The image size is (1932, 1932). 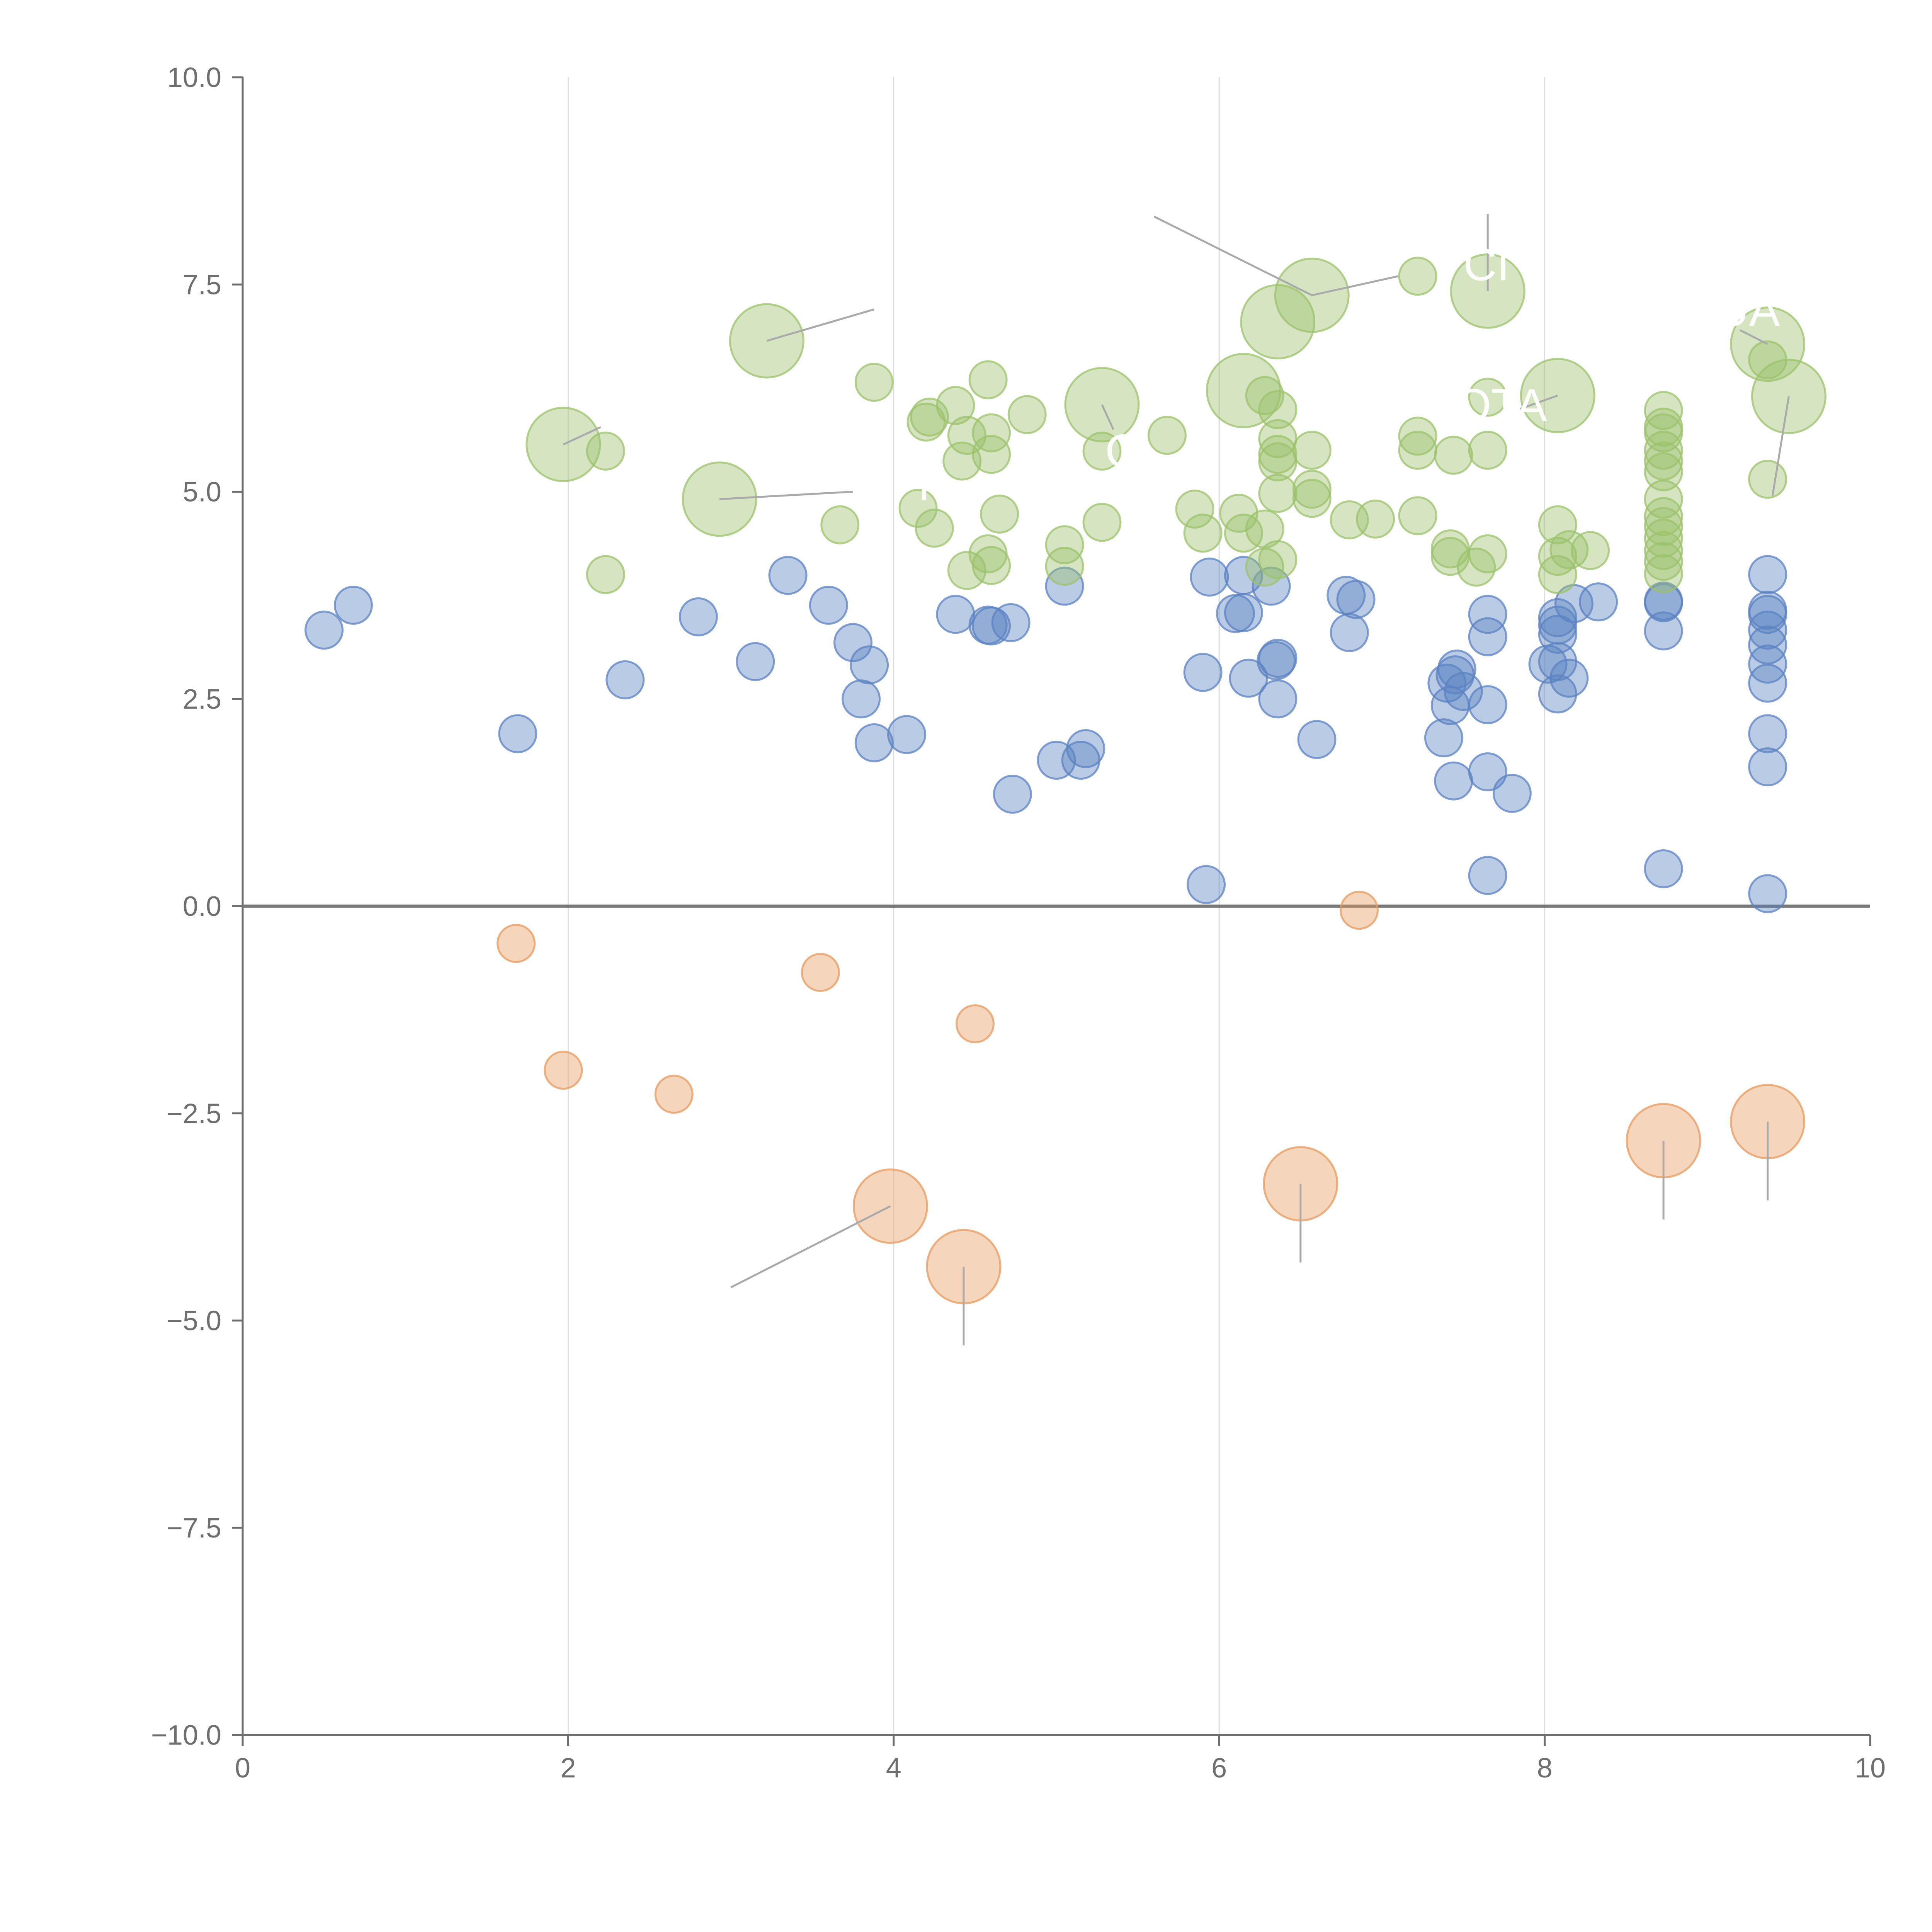 I want to click on annotation-labels: S Q T I CI OTA UA, so click(x=1337, y=330).